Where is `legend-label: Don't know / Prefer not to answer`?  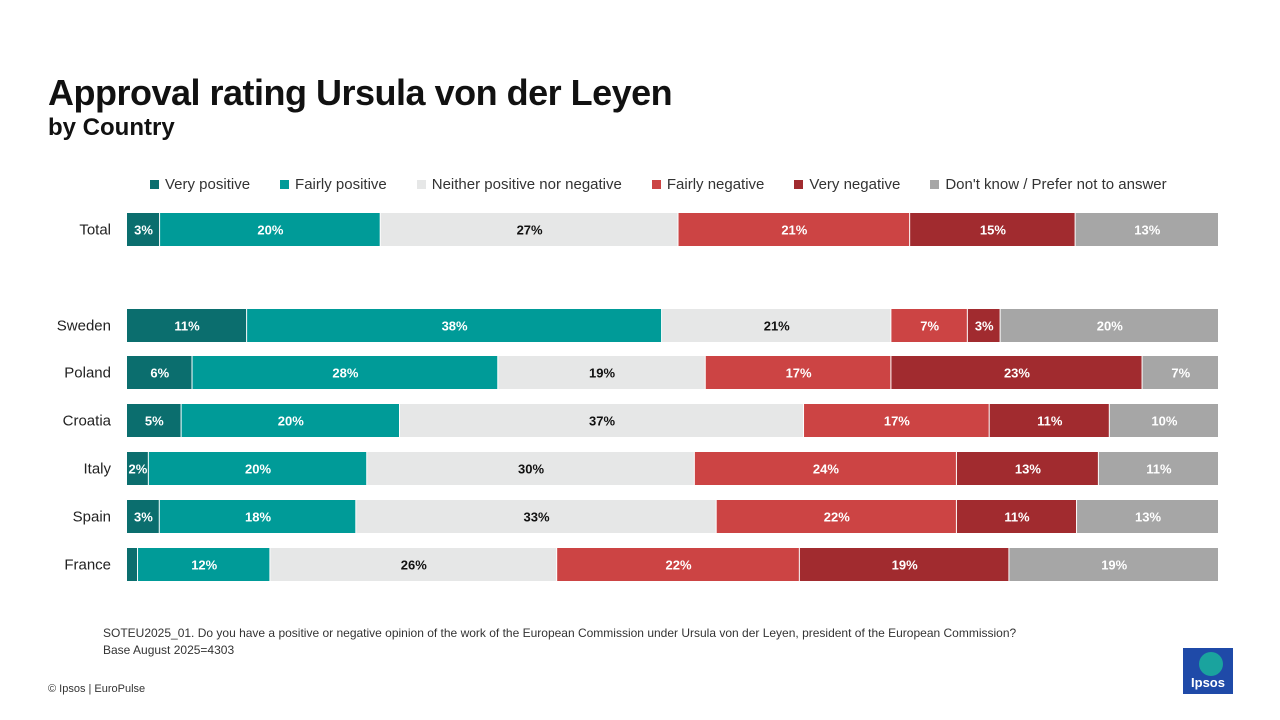
legend-label: Don't know / Prefer not to answer is located at coordinates (1056, 184).